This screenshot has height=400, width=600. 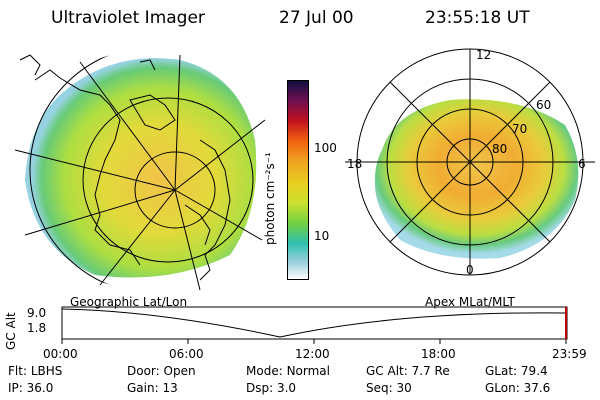 I want to click on left-map-caption: Geographic Lat/Lon, so click(x=129, y=302).